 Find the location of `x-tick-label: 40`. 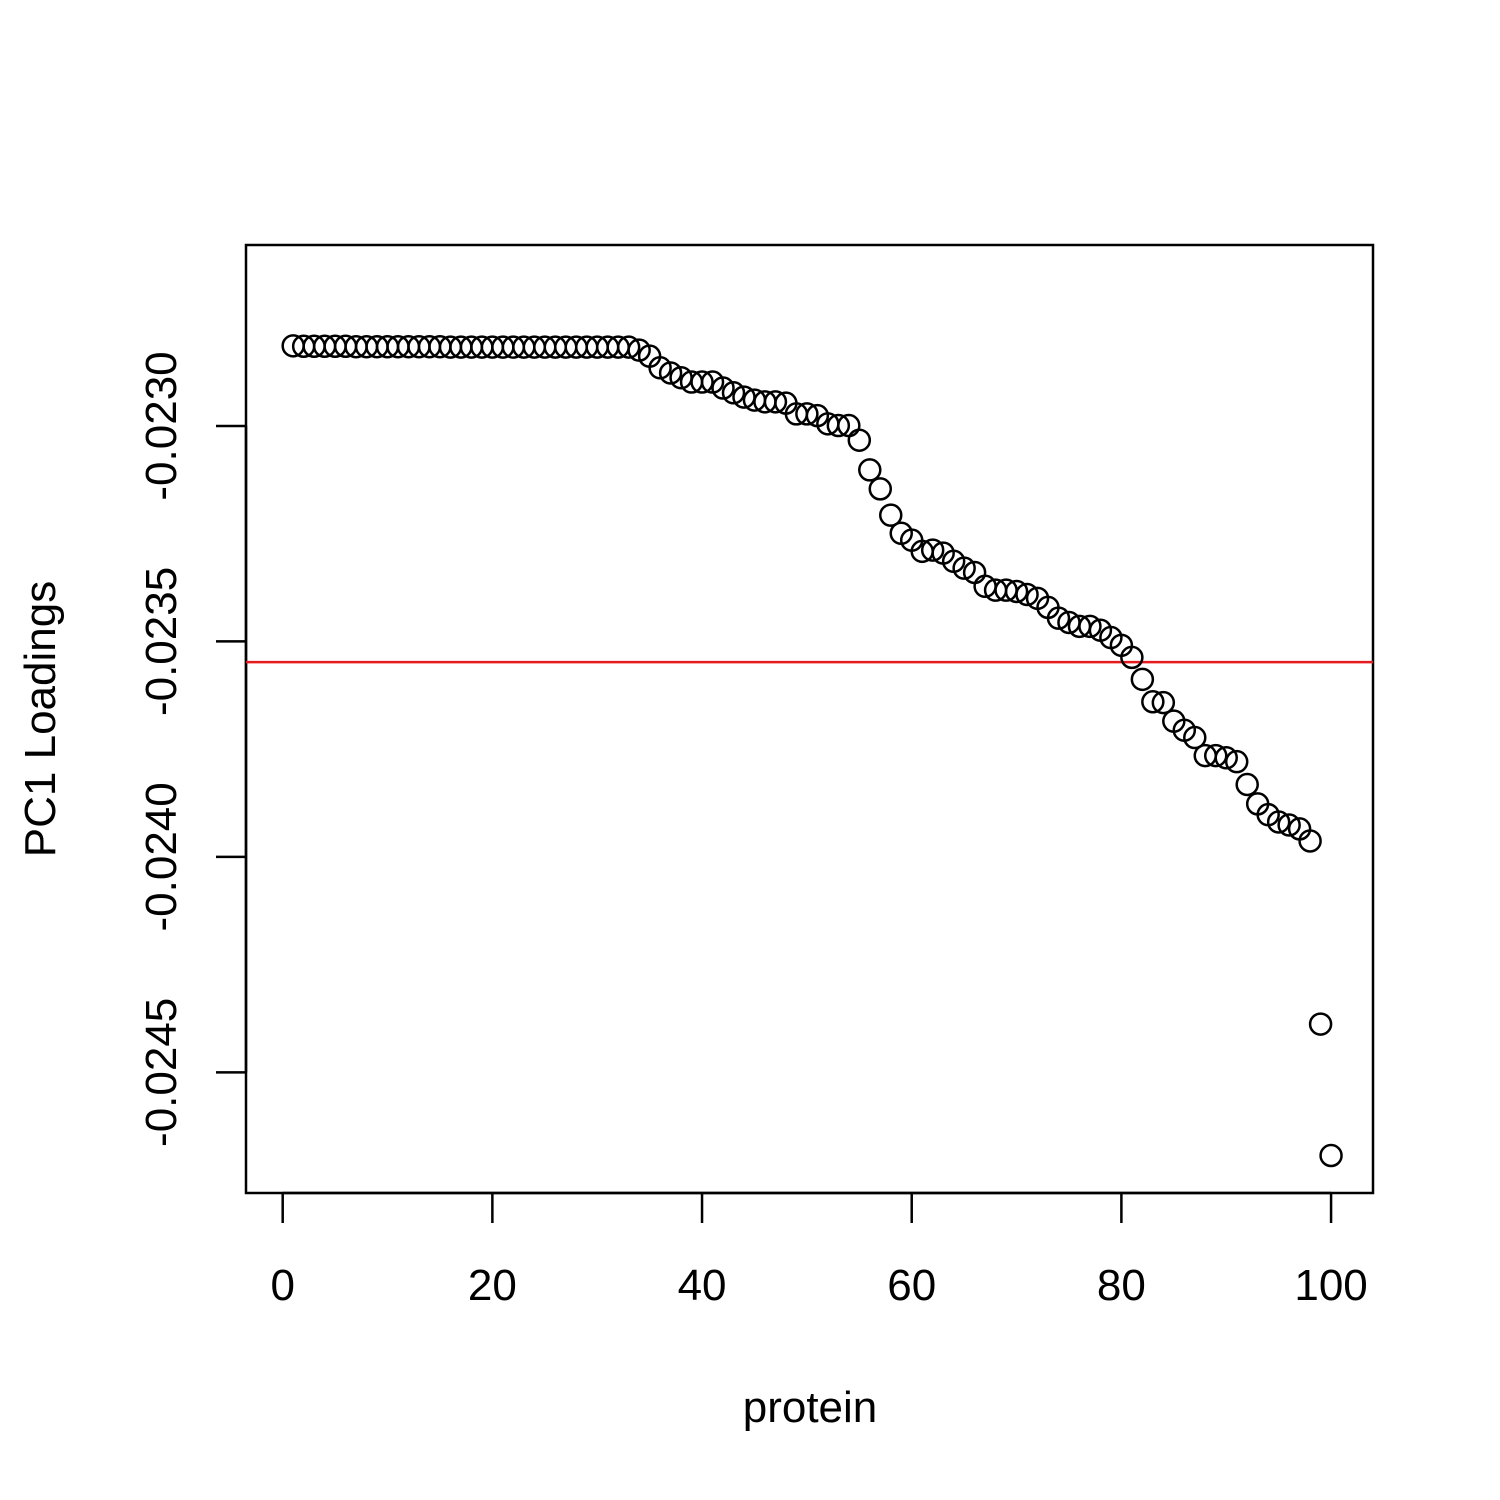

x-tick-label: 40 is located at coordinates (702, 1285).